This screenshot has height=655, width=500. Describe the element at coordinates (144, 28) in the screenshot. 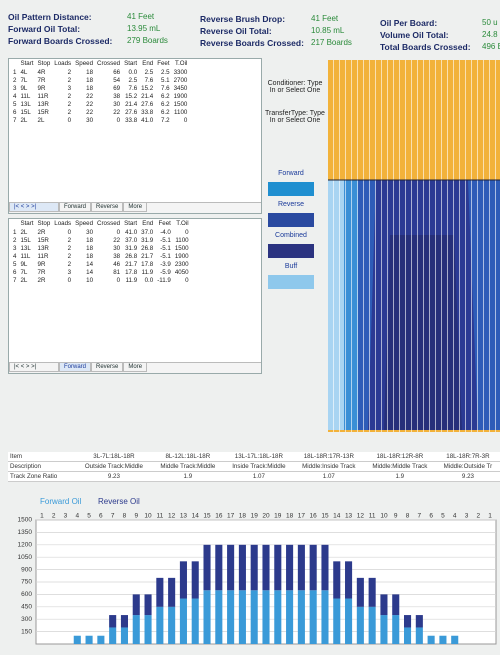

I see `field-value: 13.95 mL` at that location.